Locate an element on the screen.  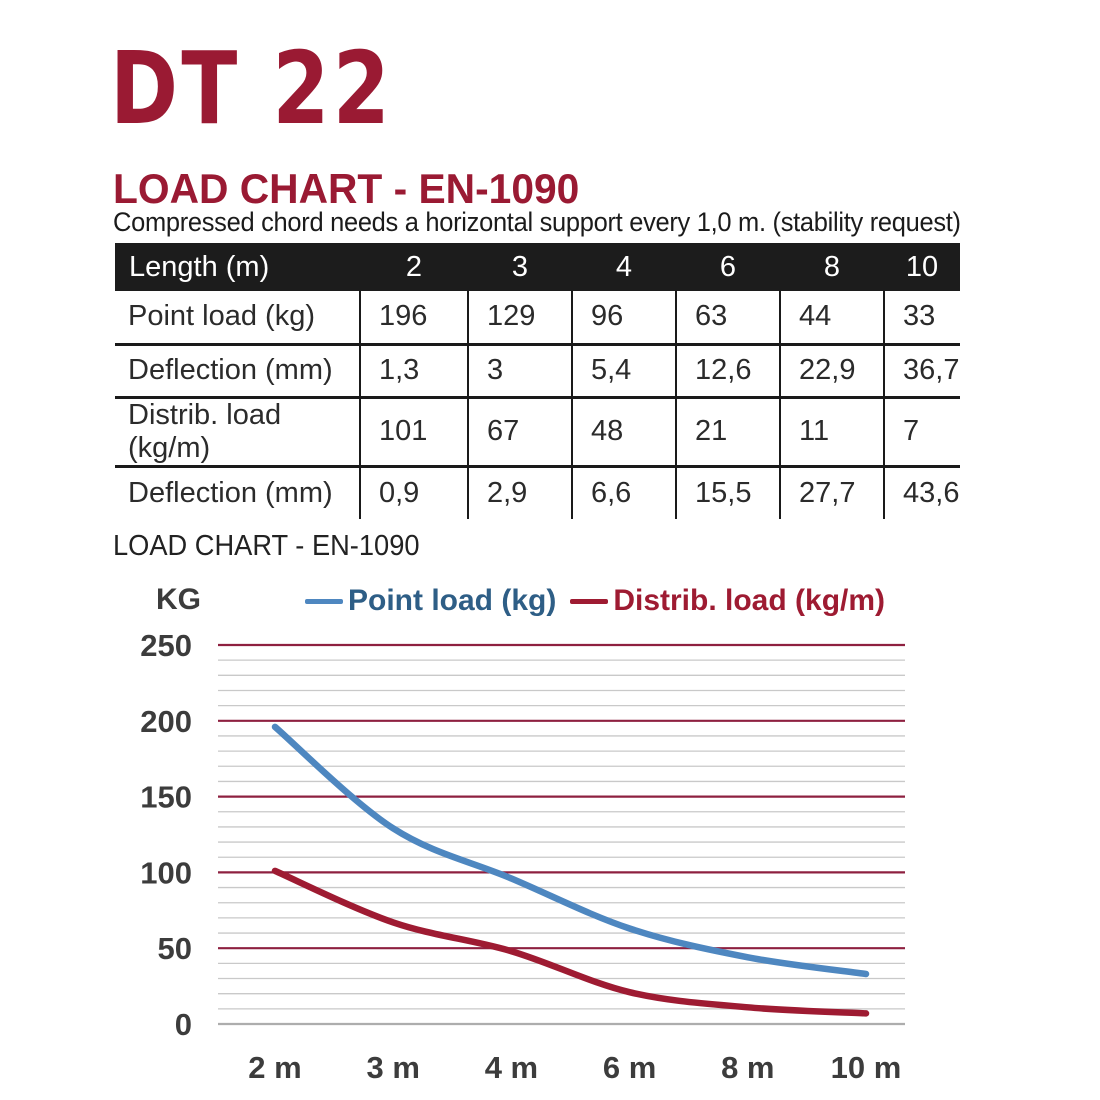
table-header-col: 6 is located at coordinates (728, 267).